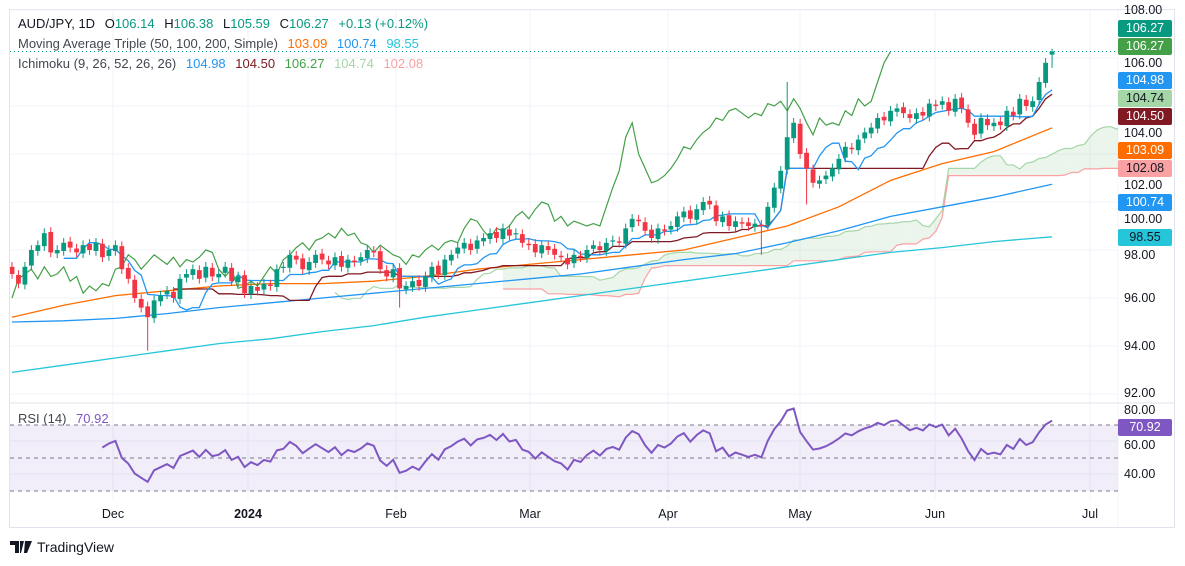 This screenshot has height=566, width=1185. Describe the element at coordinates (62, 547) in the screenshot. I see `tradingview-logo: TradingView` at that location.